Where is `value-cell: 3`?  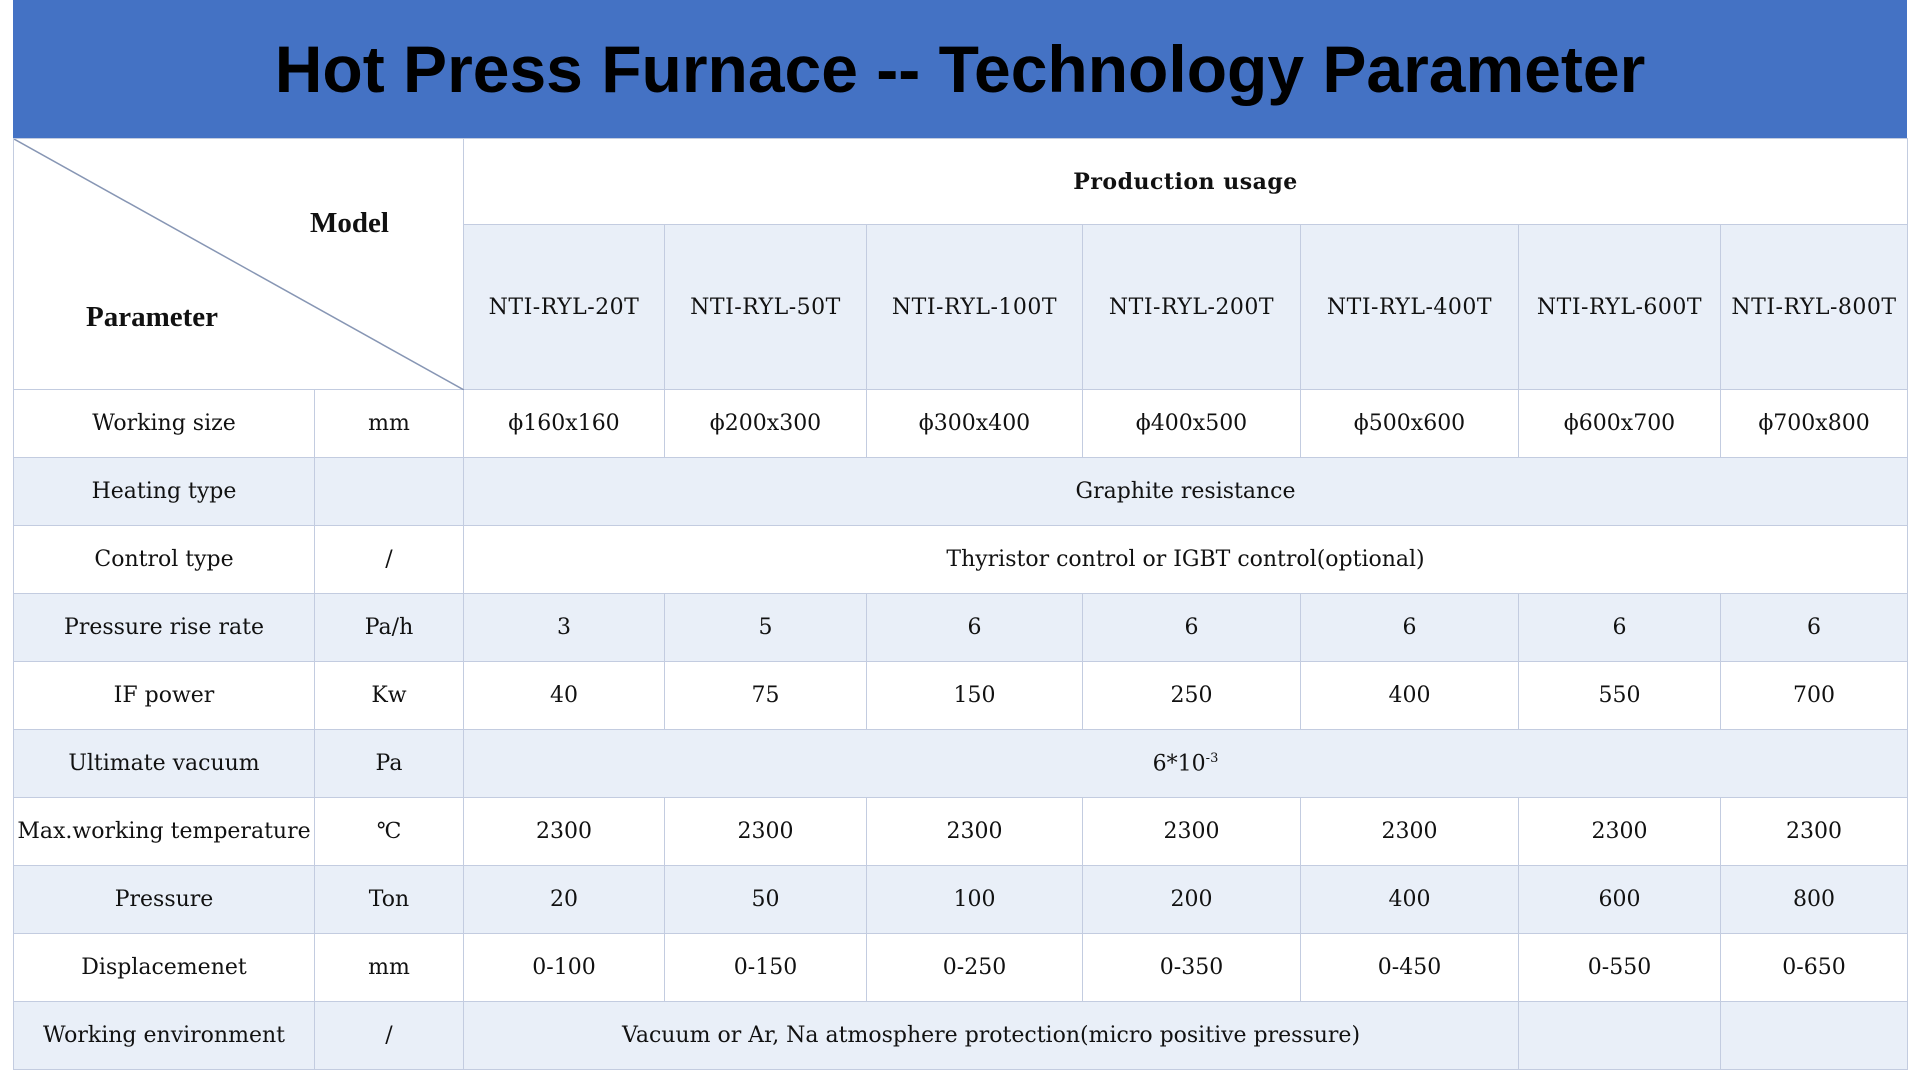
value-cell: 3 is located at coordinates (564, 627).